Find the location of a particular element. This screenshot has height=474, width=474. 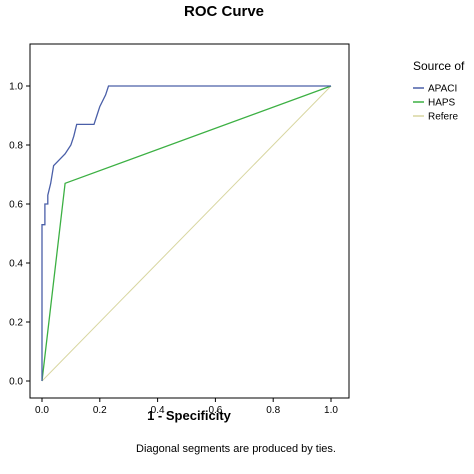

x-axis-label: 1 - Specificity is located at coordinates (189, 415).